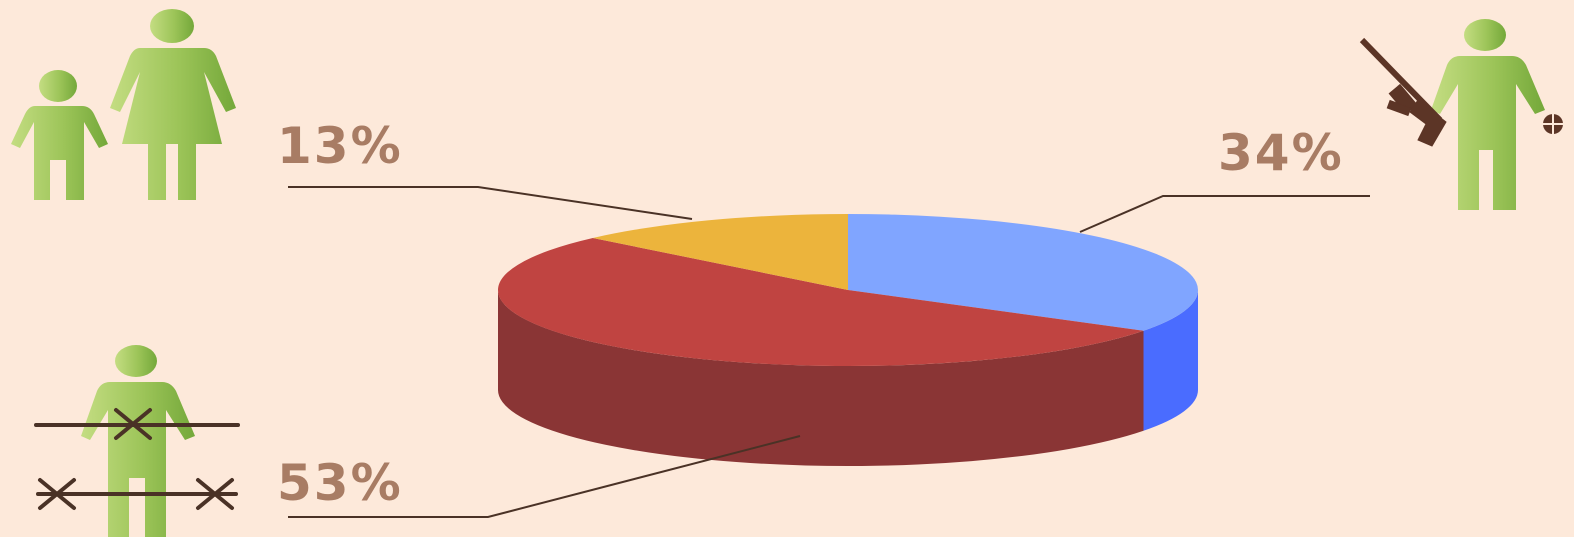 This screenshot has height=537, width=1574. Describe the element at coordinates (1281, 153) in the screenshot. I see `slice-label-34: 34%` at that location.